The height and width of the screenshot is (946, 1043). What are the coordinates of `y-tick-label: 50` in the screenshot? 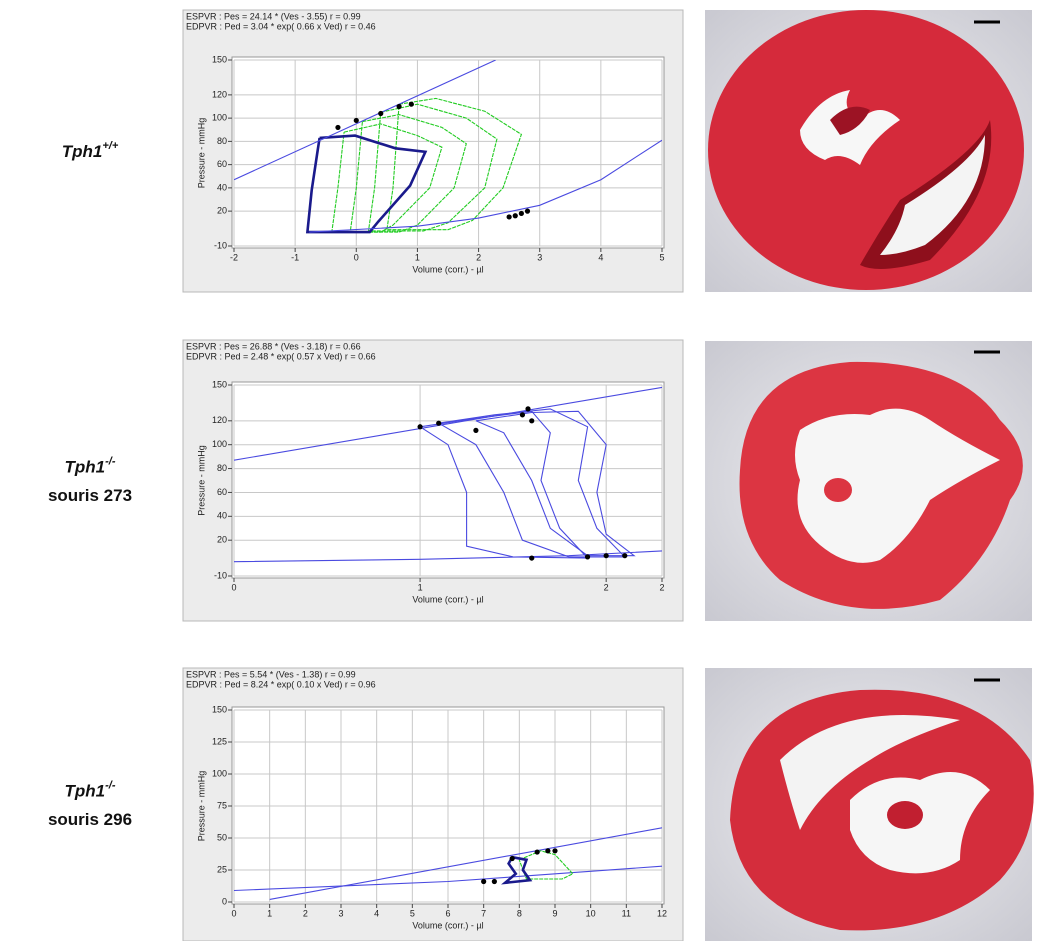 It's located at (222, 837).